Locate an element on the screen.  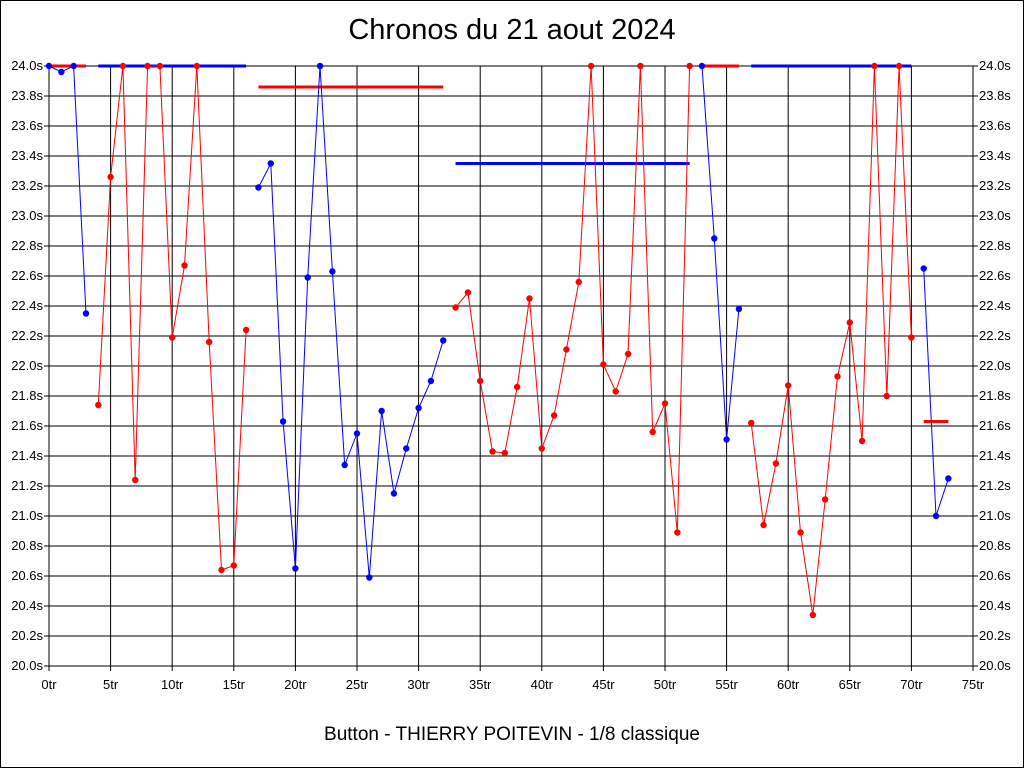
y-tick-label-right: 22.0s is located at coordinates (995, 365).